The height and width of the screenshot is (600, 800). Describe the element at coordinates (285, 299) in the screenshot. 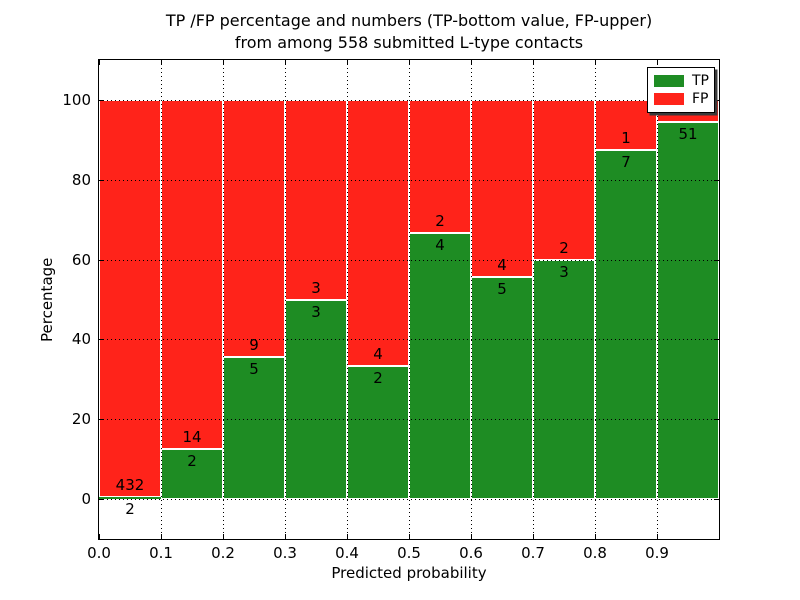

I see `v-gridline-0p3` at that location.